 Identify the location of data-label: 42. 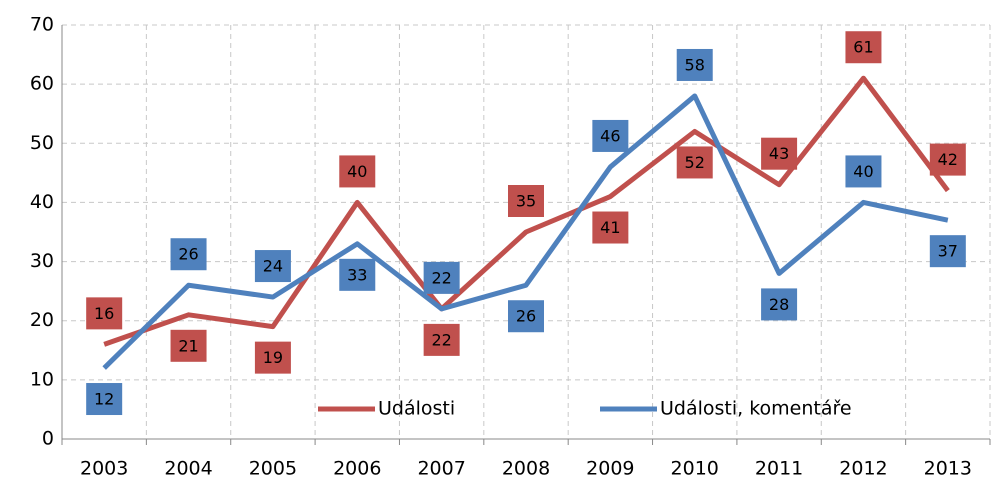
(948, 159).